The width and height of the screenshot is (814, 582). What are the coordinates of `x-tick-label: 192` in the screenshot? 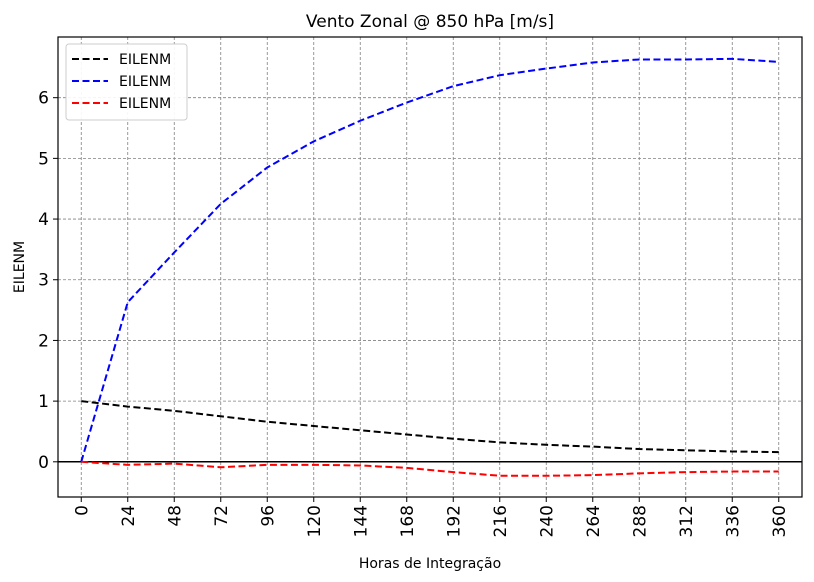 It's located at (454, 521).